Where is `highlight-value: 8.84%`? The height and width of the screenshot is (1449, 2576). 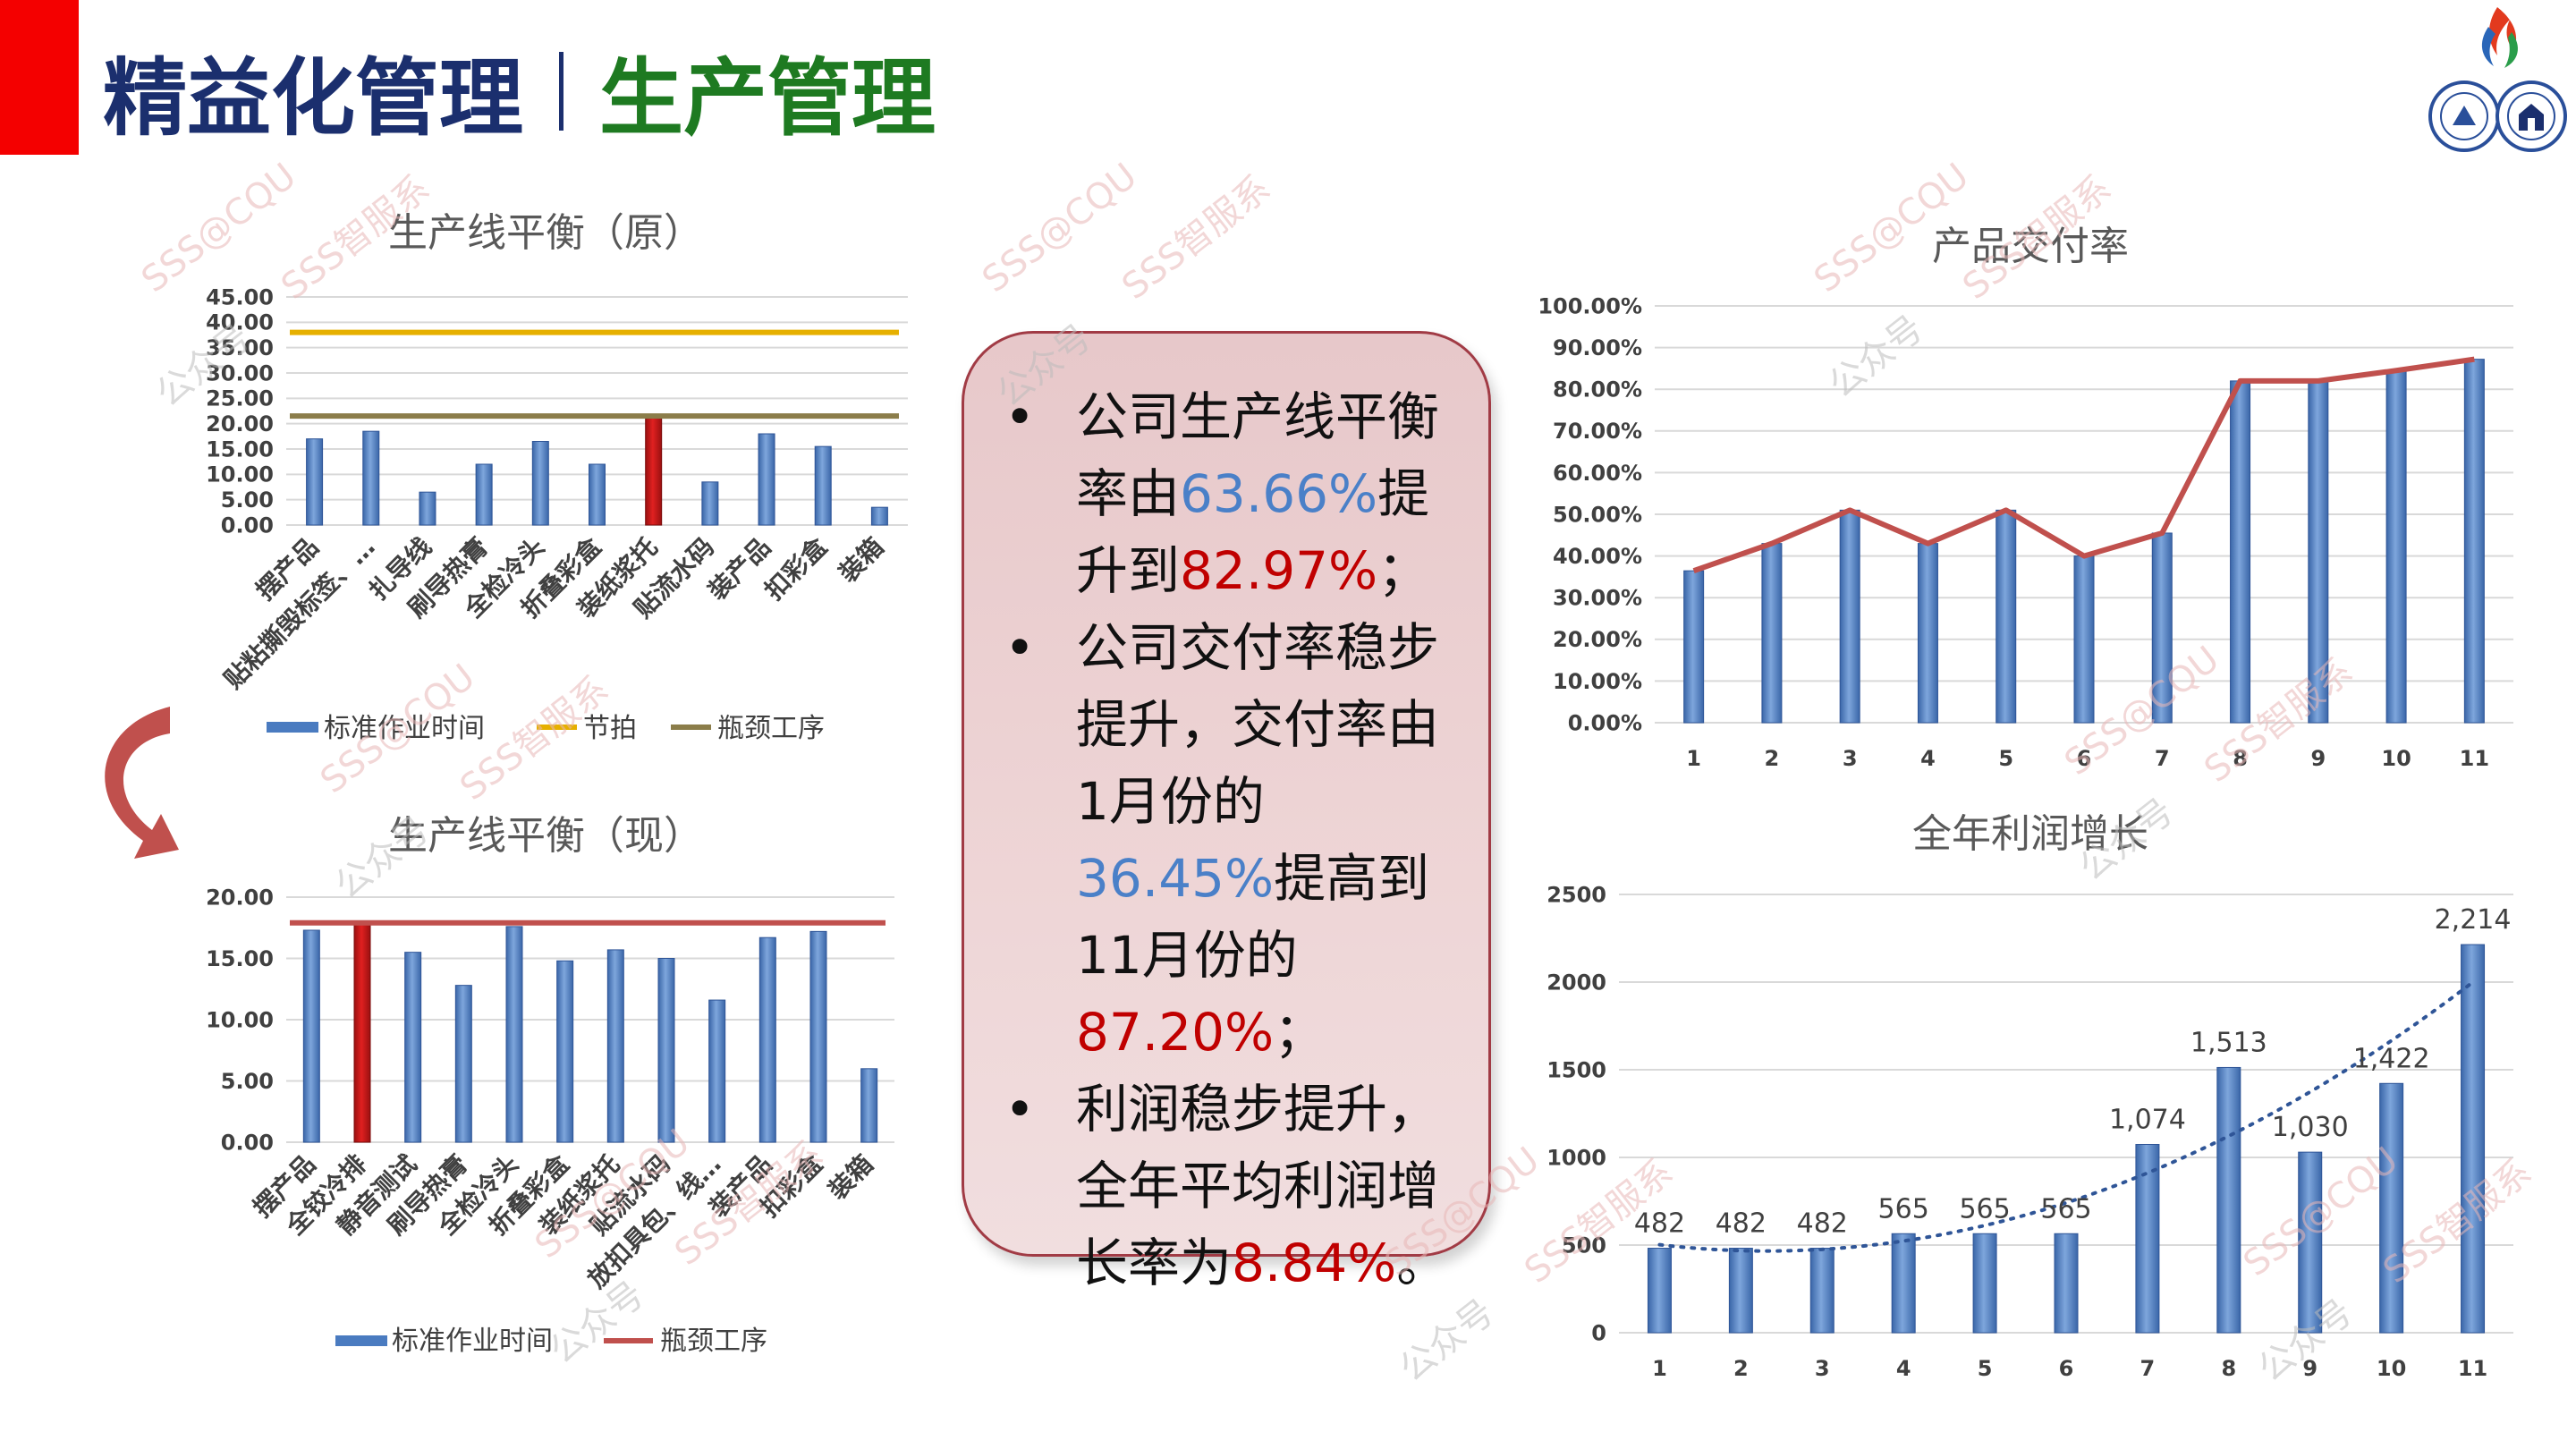
highlight-value: 8.84% is located at coordinates (1314, 1263).